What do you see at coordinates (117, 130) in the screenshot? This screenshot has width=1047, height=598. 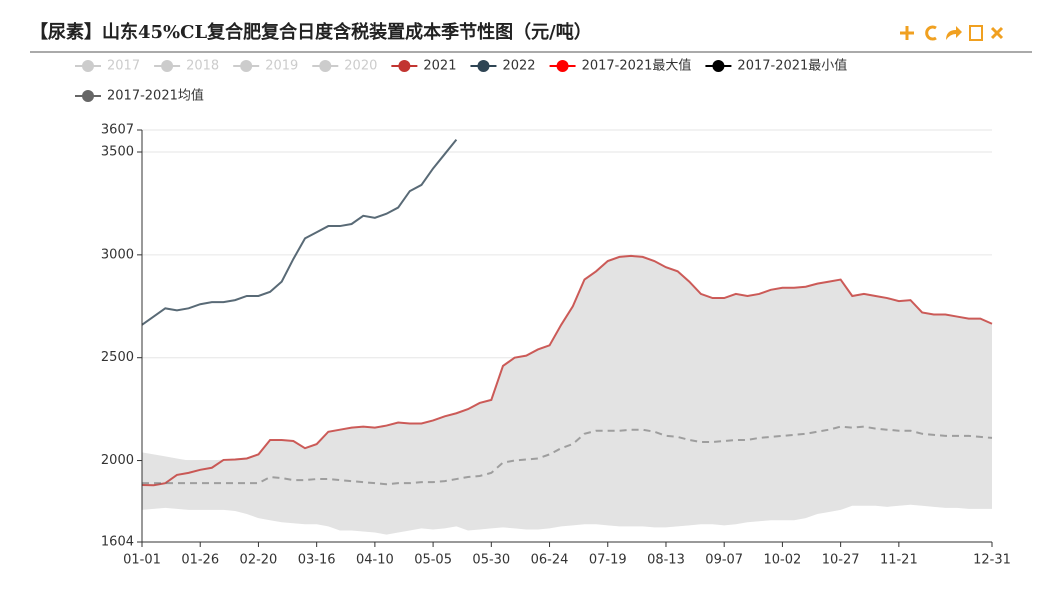 I see `y-tick-label: 3607` at bounding box center [117, 130].